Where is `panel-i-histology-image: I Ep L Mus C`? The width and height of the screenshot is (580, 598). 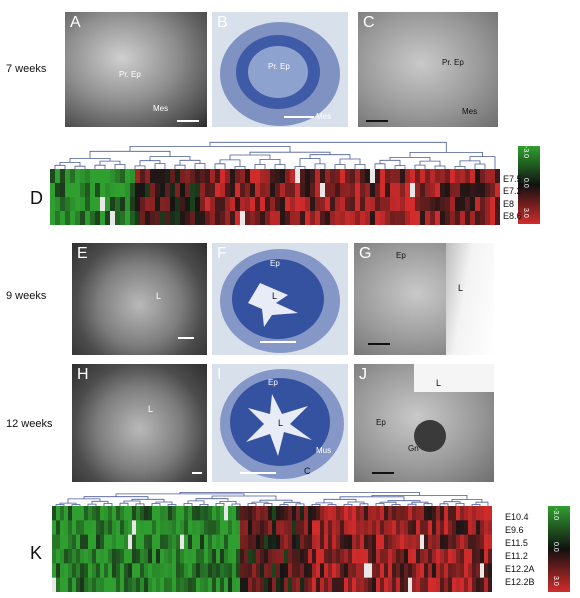 panel-i-histology-image: I Ep L Mus C is located at coordinates (280, 423).